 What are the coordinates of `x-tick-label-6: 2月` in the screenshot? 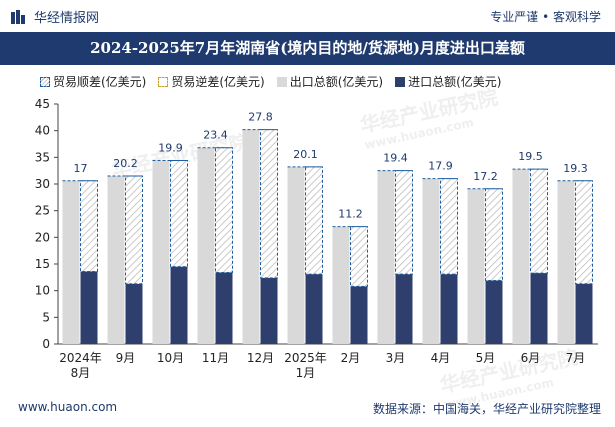 It's located at (351, 358).